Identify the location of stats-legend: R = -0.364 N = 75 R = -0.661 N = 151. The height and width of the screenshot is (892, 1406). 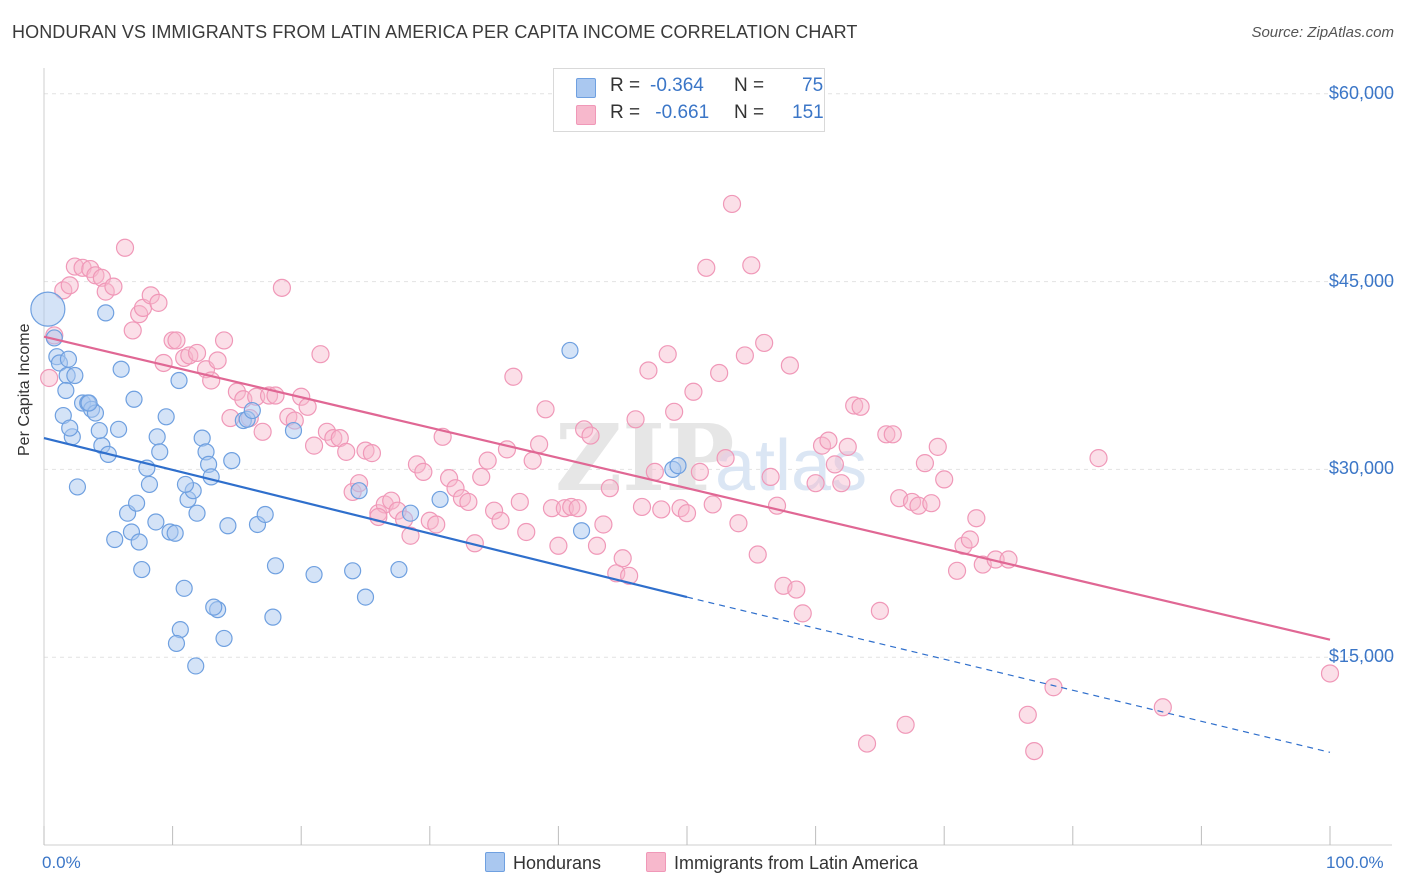
(689, 100).